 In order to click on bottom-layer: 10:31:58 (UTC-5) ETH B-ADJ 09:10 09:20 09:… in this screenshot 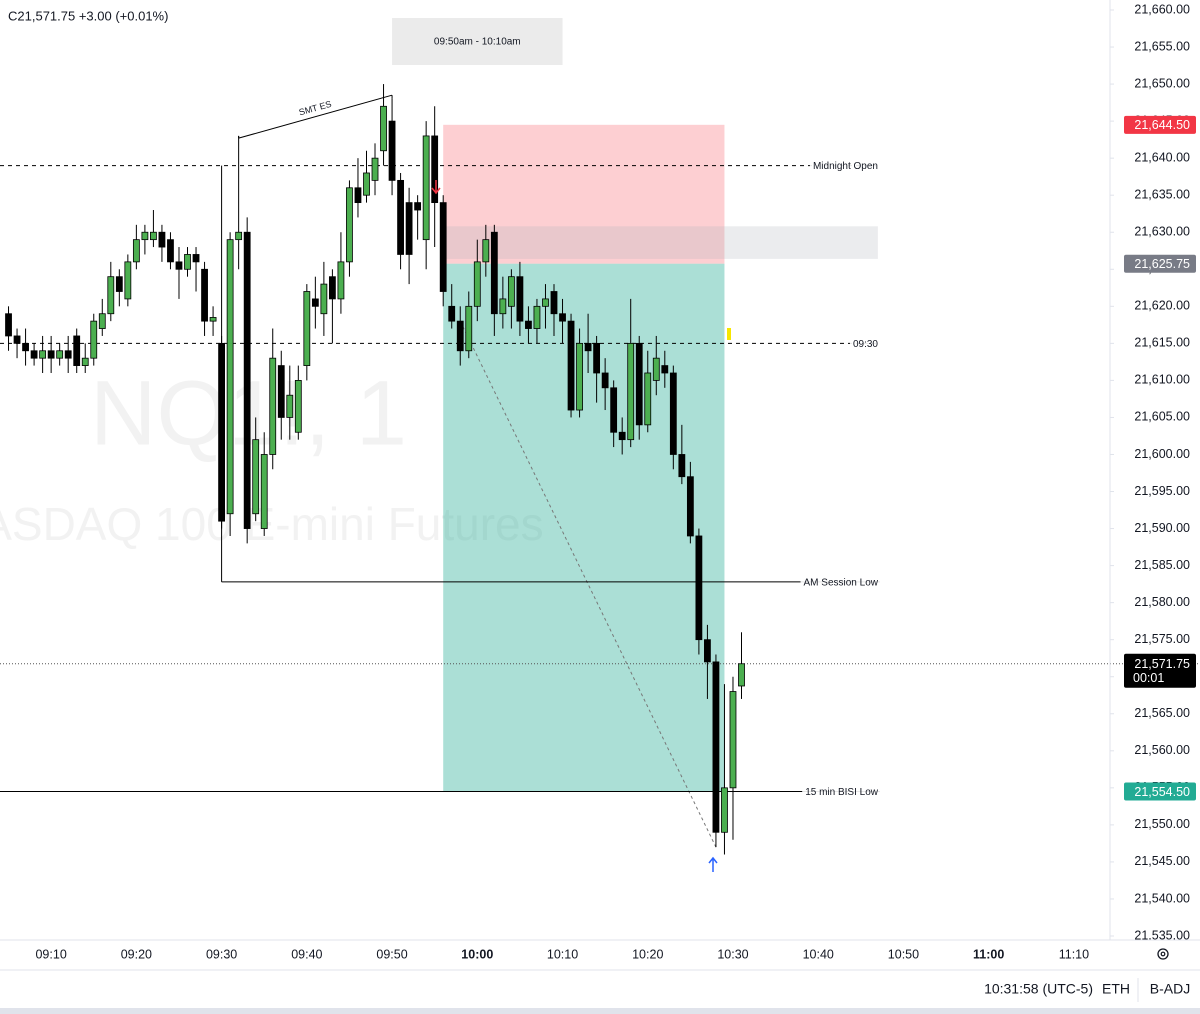, I will do `click(600, 976)`.